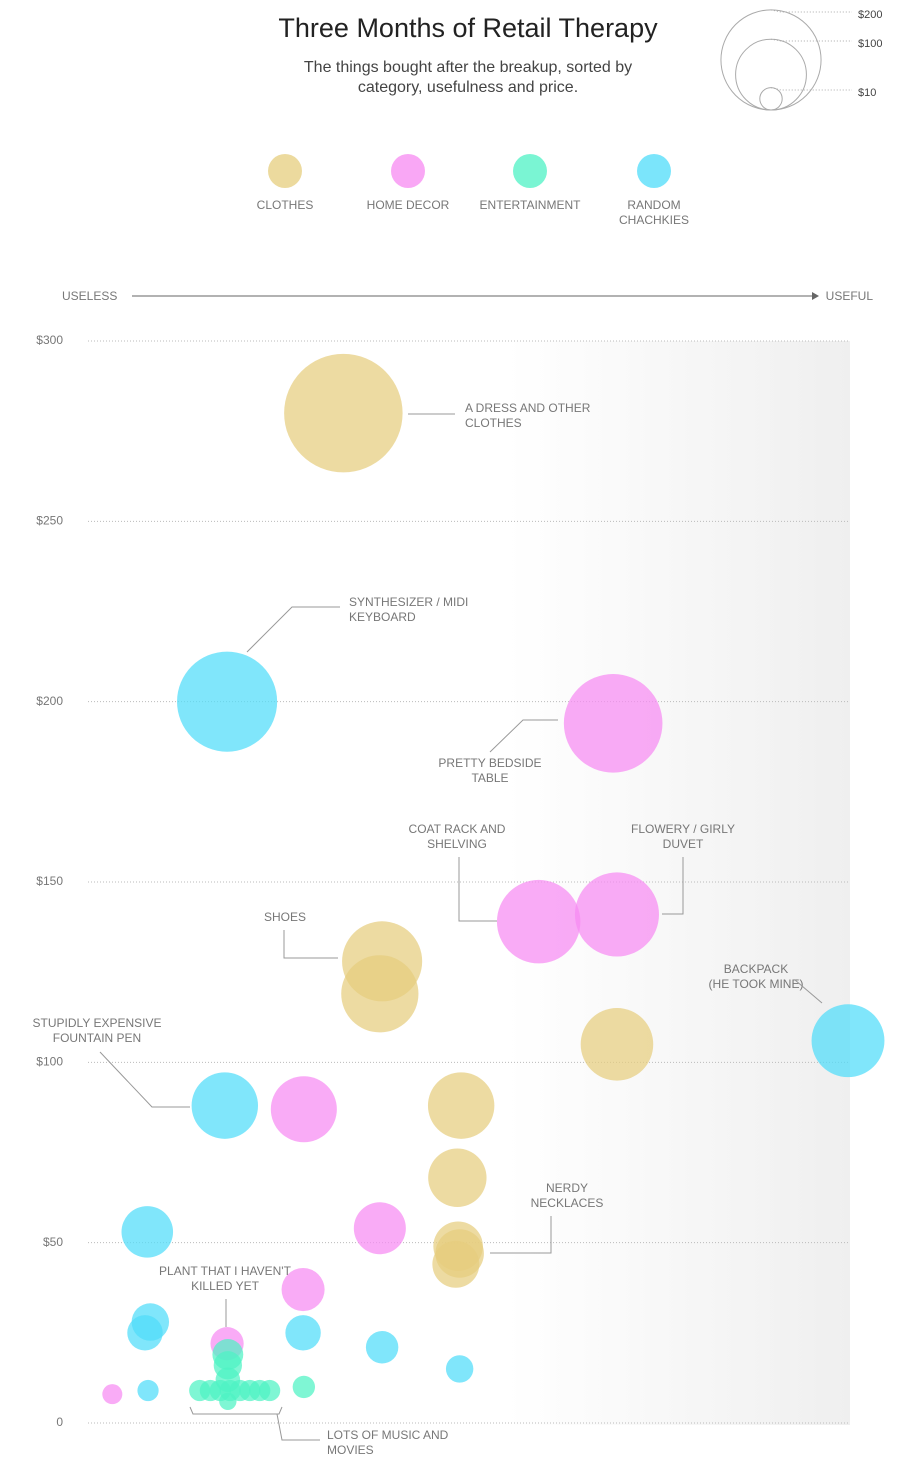 Image resolution: width=900 pixels, height=1470 pixels. Describe the element at coordinates (683, 829) in the screenshot. I see `annotation: FLOWERY / GIRLY` at that location.